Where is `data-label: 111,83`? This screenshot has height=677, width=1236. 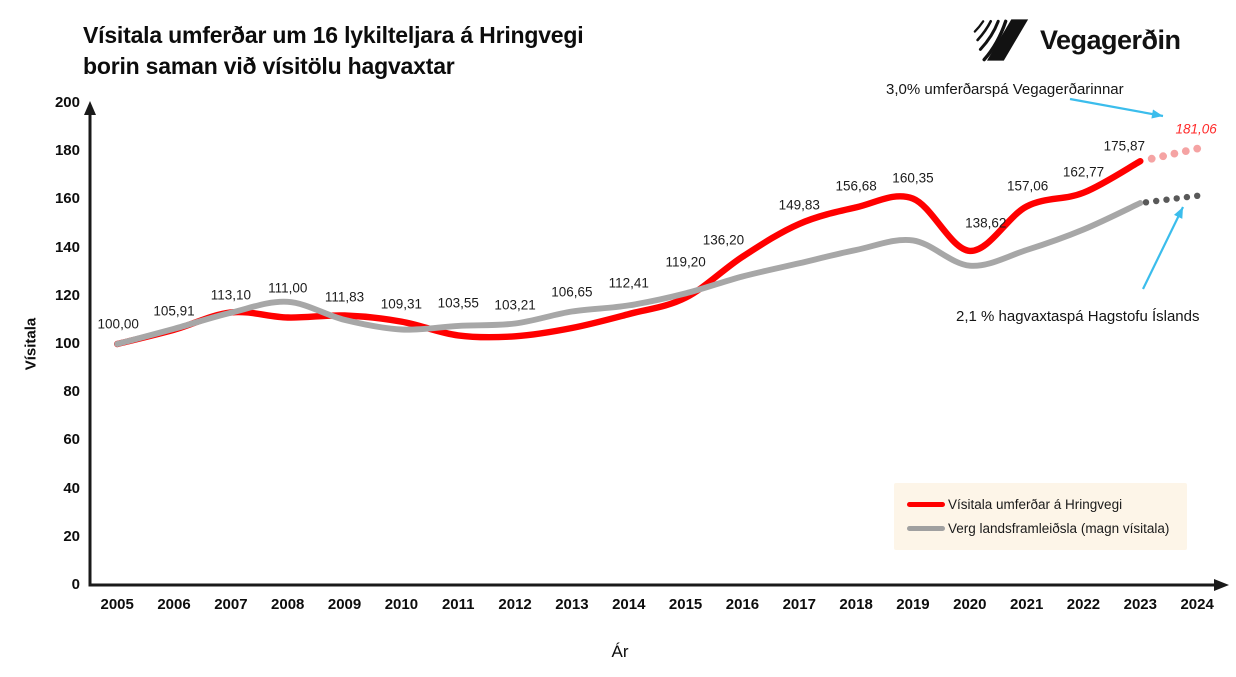 data-label: 111,83 is located at coordinates (344, 297).